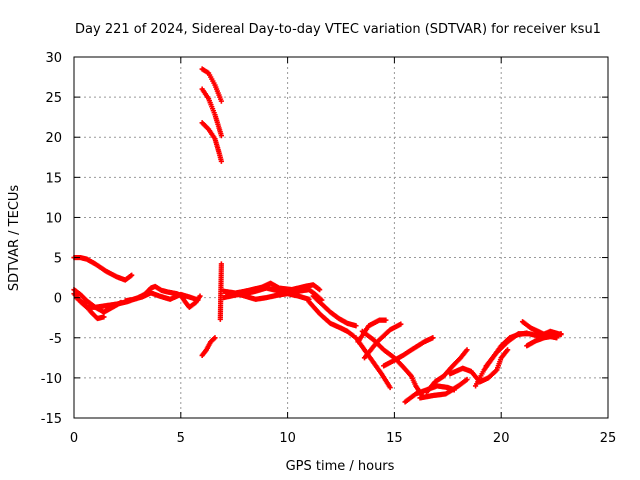 Image resolution: width=640 pixels, height=480 pixels. What do you see at coordinates (181, 438) in the screenshot?
I see `x-tick-label: 5` at bounding box center [181, 438].